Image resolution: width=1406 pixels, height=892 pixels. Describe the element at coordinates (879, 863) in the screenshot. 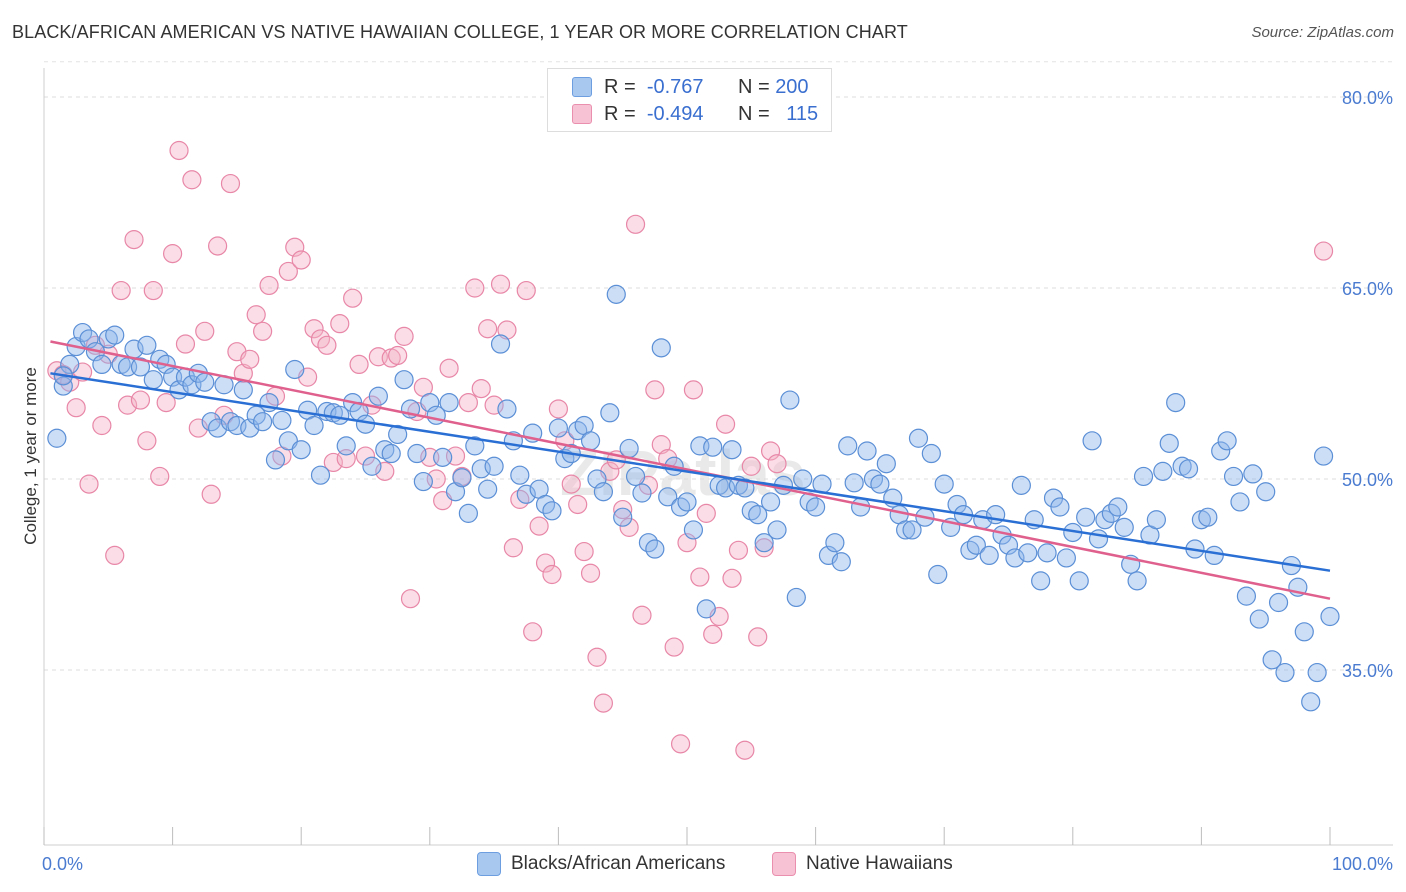

I see `bottom-legend-label: Native Hawaiians` at that location.